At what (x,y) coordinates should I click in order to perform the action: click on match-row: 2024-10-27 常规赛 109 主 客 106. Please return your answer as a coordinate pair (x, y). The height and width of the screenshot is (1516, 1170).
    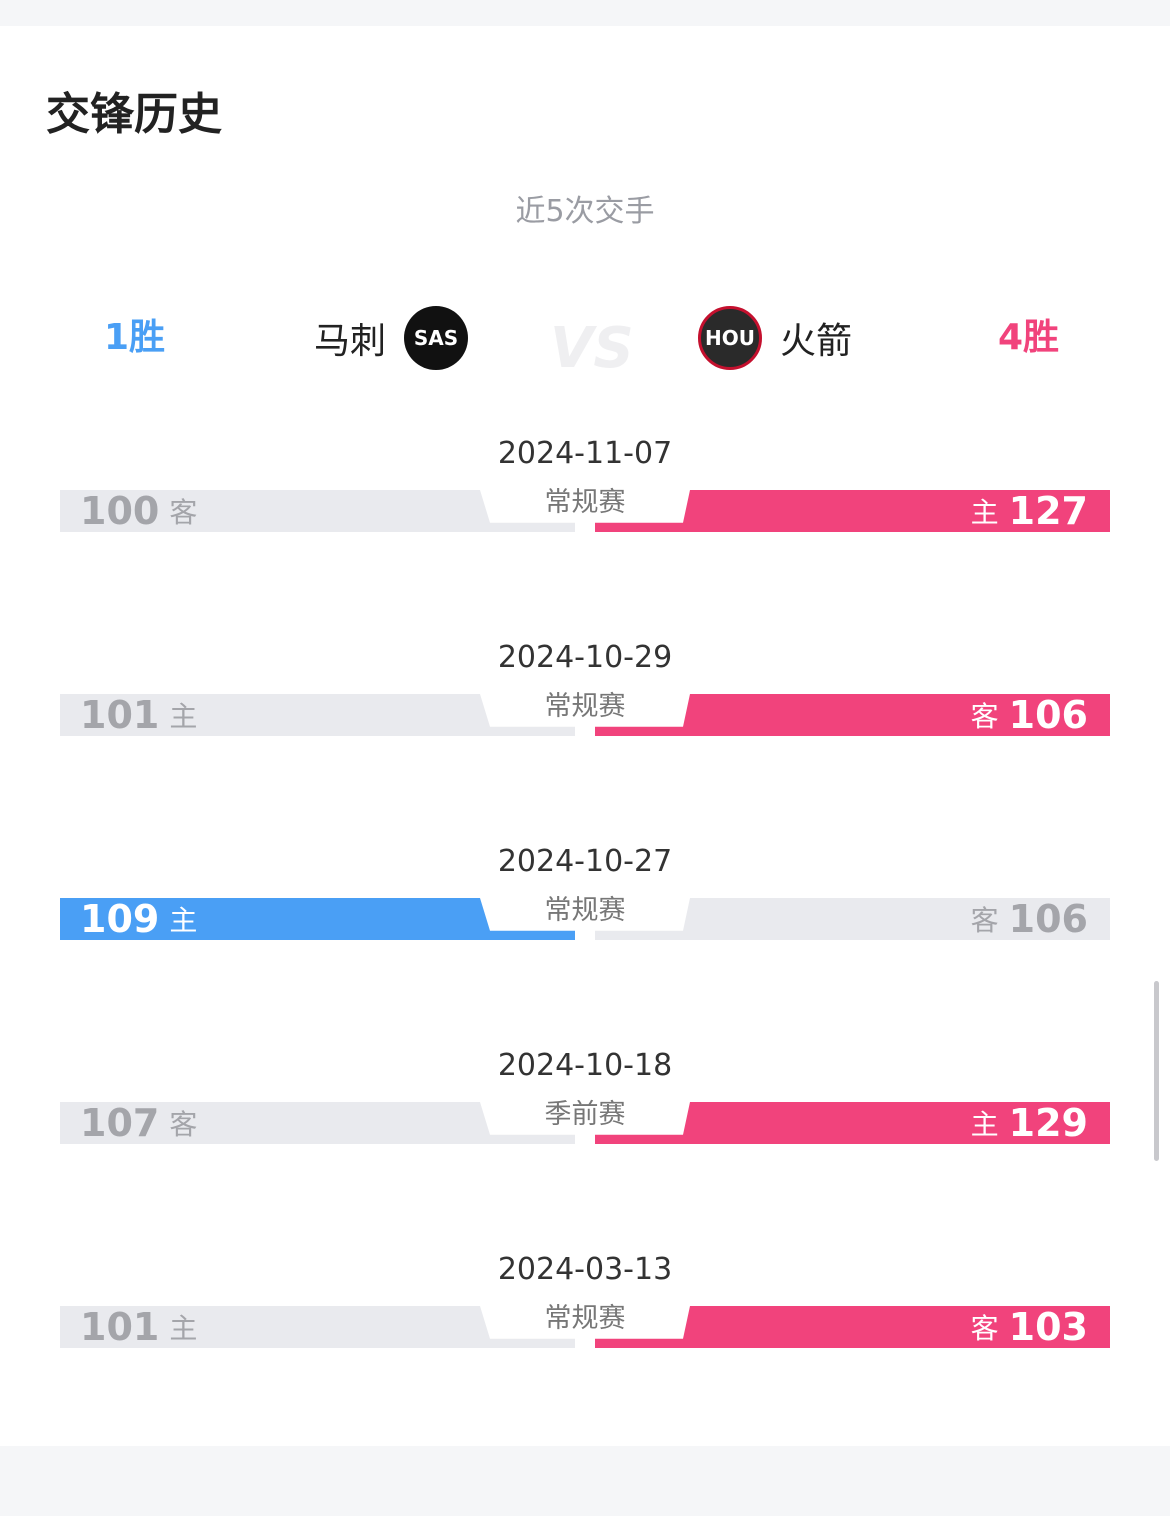
    Looking at the image, I should click on (585, 899).